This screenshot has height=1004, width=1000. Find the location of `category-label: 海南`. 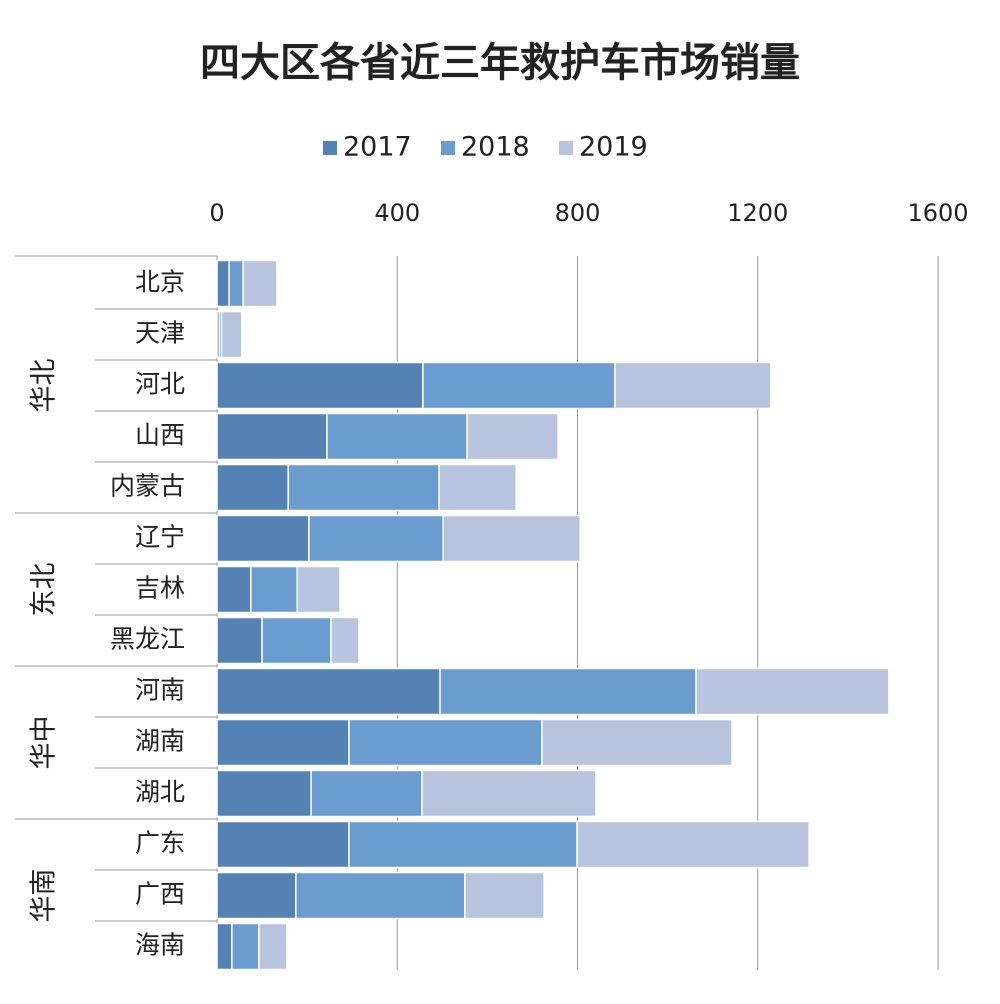

category-label: 海南 is located at coordinates (160, 945).